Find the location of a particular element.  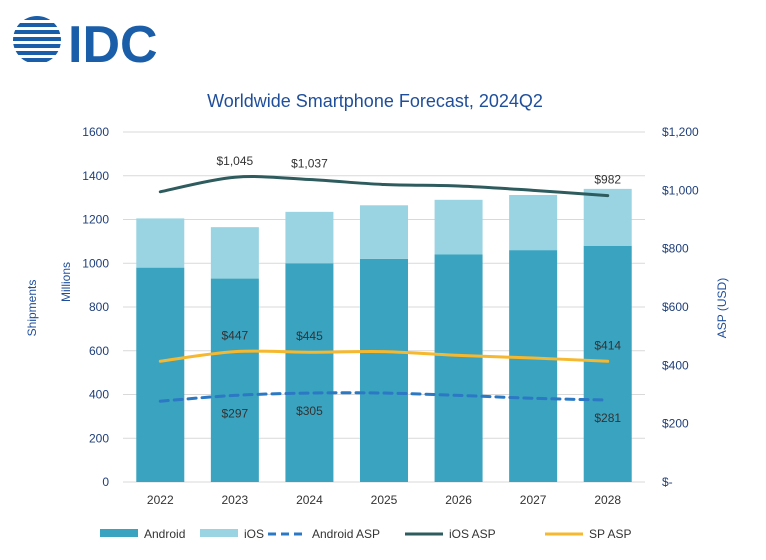

x-tick-label: 2025 is located at coordinates (384, 500).